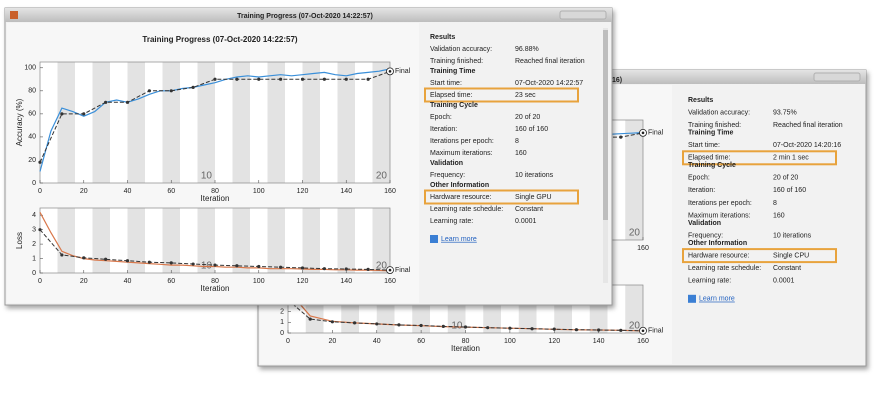 The image size is (874, 413). What do you see at coordinates (19, 240) in the screenshot?
I see `y-axis-label: Loss` at bounding box center [19, 240].